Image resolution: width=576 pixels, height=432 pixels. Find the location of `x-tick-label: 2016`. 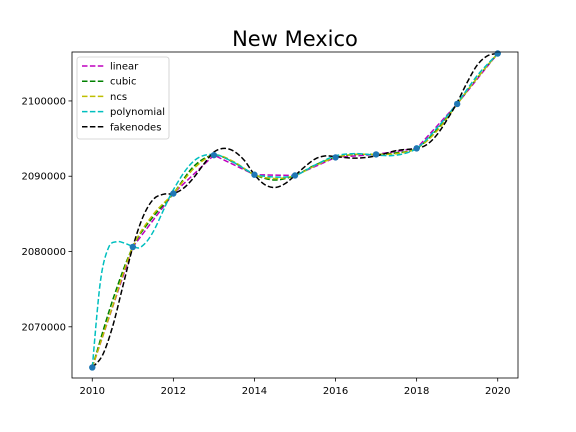

x-tick-label: 2016 is located at coordinates (335, 391).